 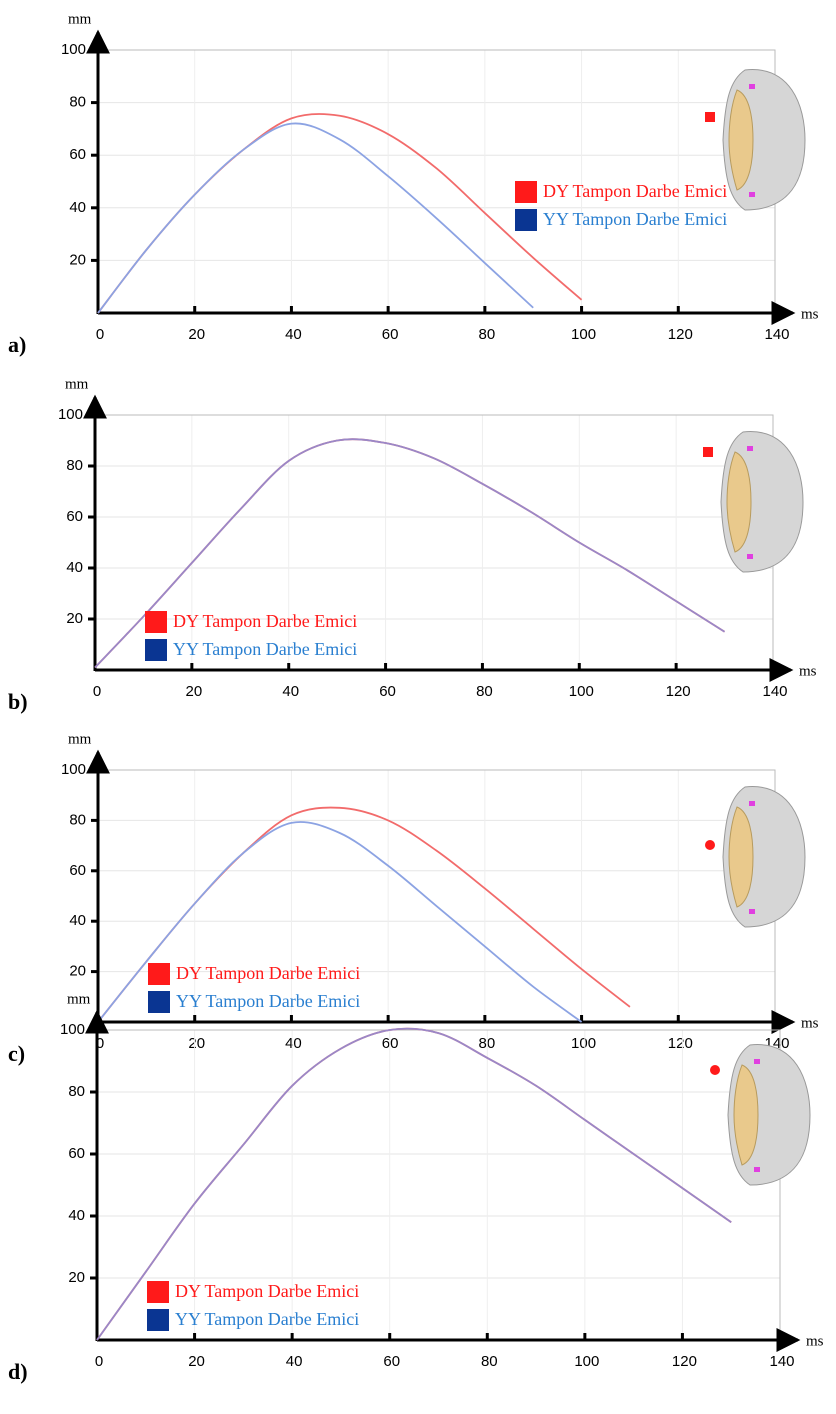 What do you see at coordinates (18, 1371) in the screenshot?
I see `panel-label: d)` at bounding box center [18, 1371].